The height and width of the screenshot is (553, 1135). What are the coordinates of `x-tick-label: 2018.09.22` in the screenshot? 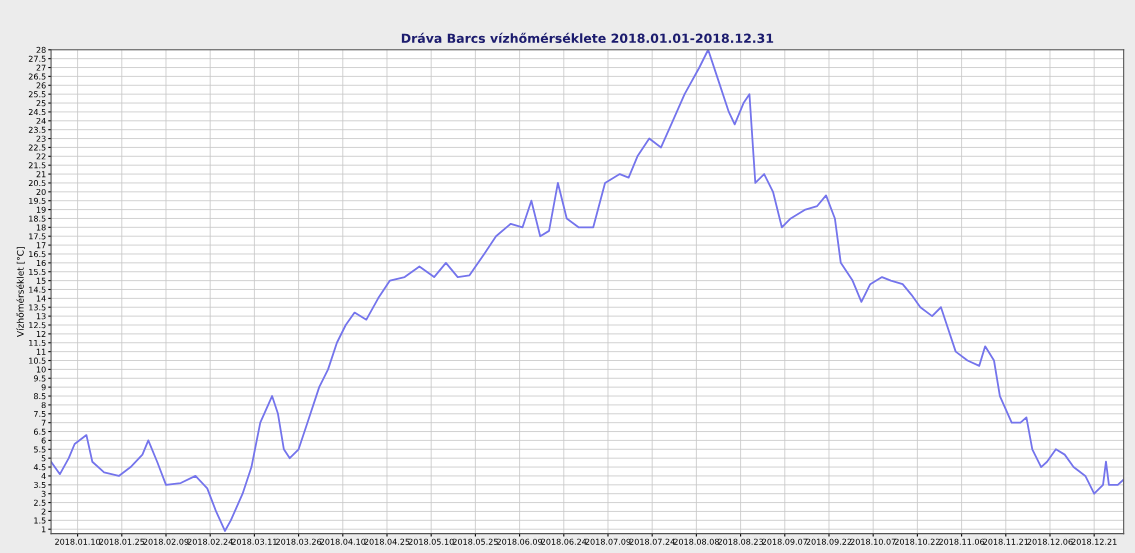 It's located at (829, 541).